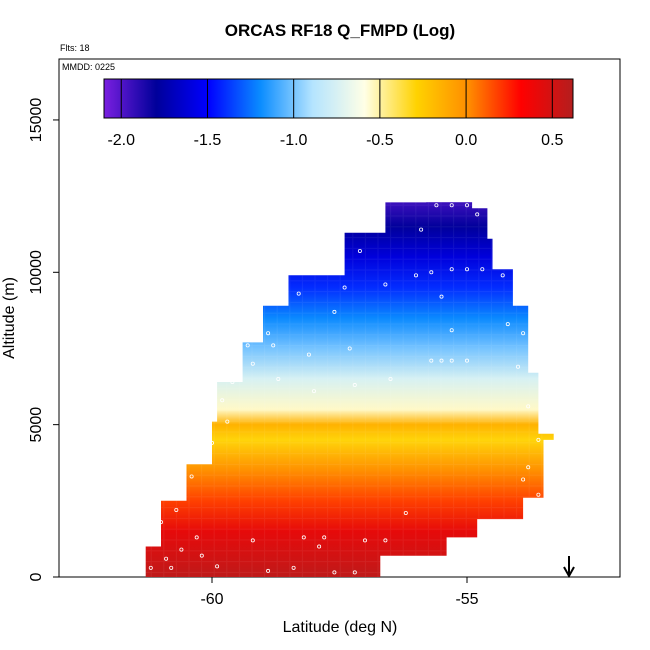  I want to click on flights-label: Flts: 18, so click(75, 48).